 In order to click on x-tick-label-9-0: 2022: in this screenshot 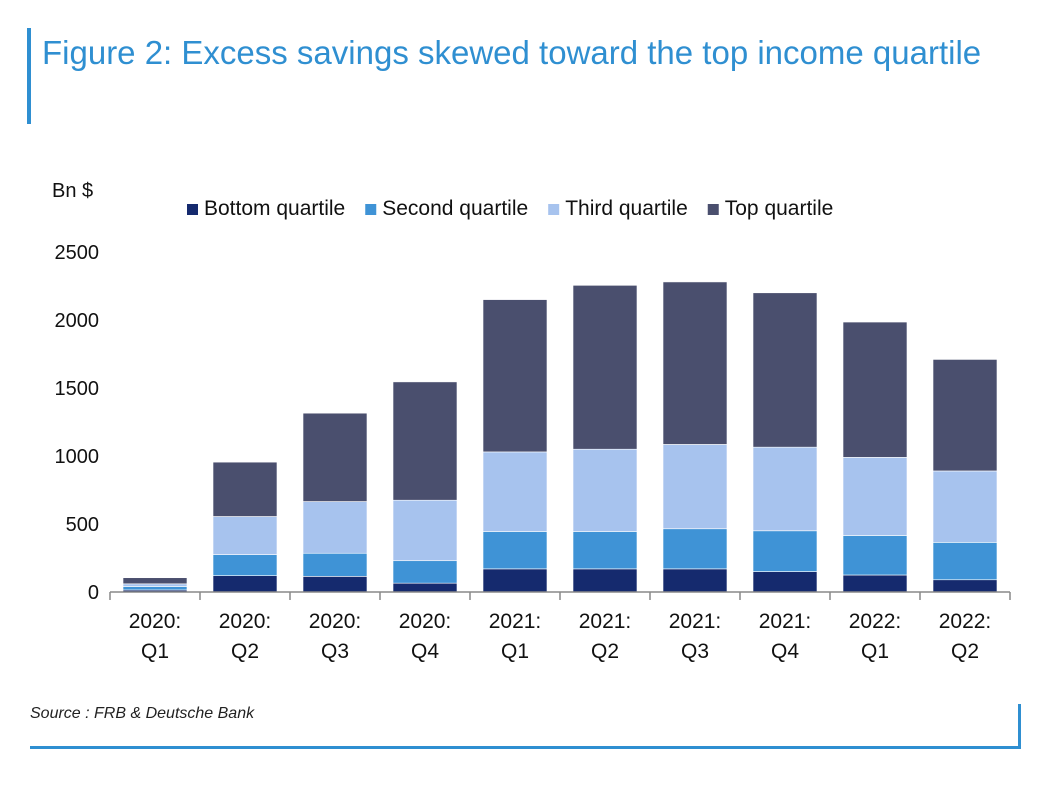, I will do `click(965, 621)`.